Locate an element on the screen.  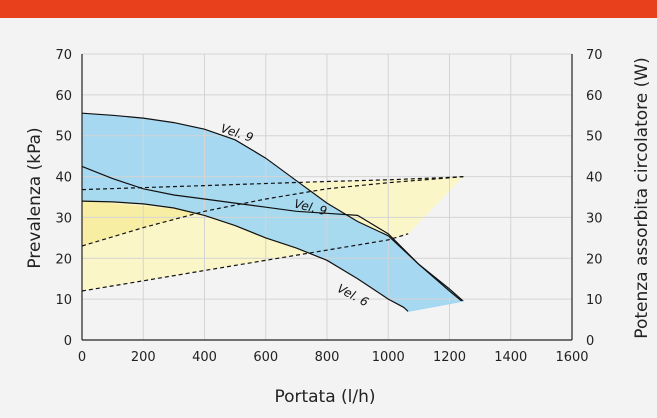
x-axis-label: Portata (l/h) is located at coordinates (324, 397).